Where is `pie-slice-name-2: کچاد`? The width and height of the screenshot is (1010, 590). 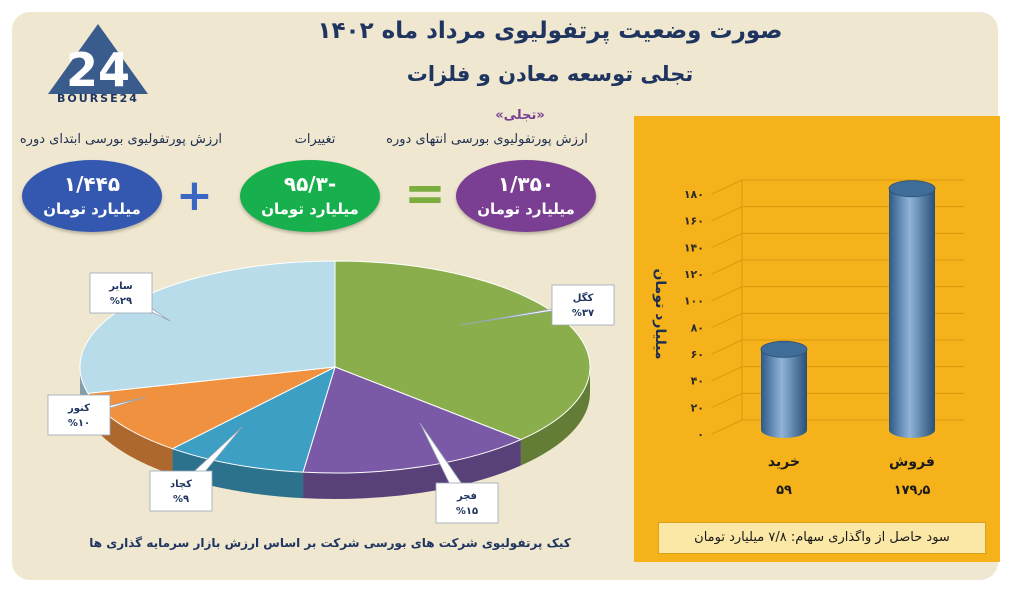 pie-slice-name-2: کچاد is located at coordinates (181, 484).